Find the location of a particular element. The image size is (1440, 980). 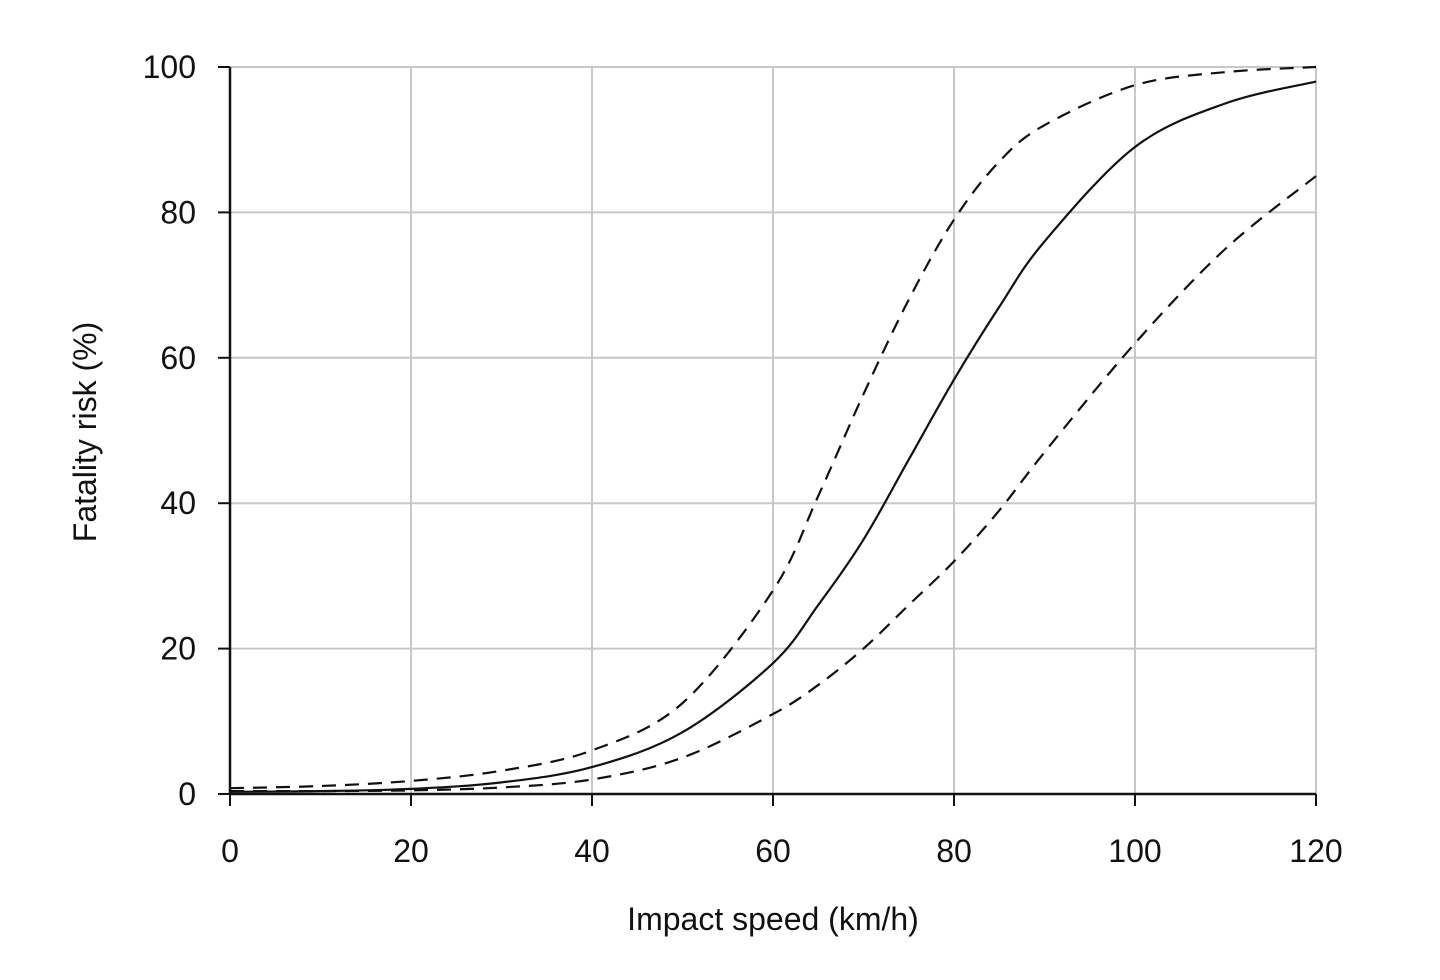

x-tick-label: 0 is located at coordinates (230, 851).